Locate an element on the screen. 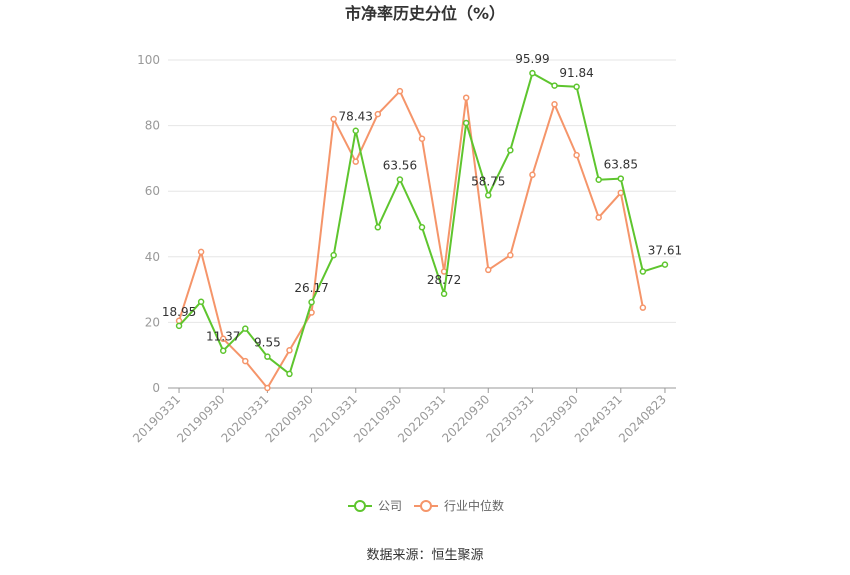 Image resolution: width=850 pixels, height=575 pixels. data-label: 9.55 is located at coordinates (267, 343).